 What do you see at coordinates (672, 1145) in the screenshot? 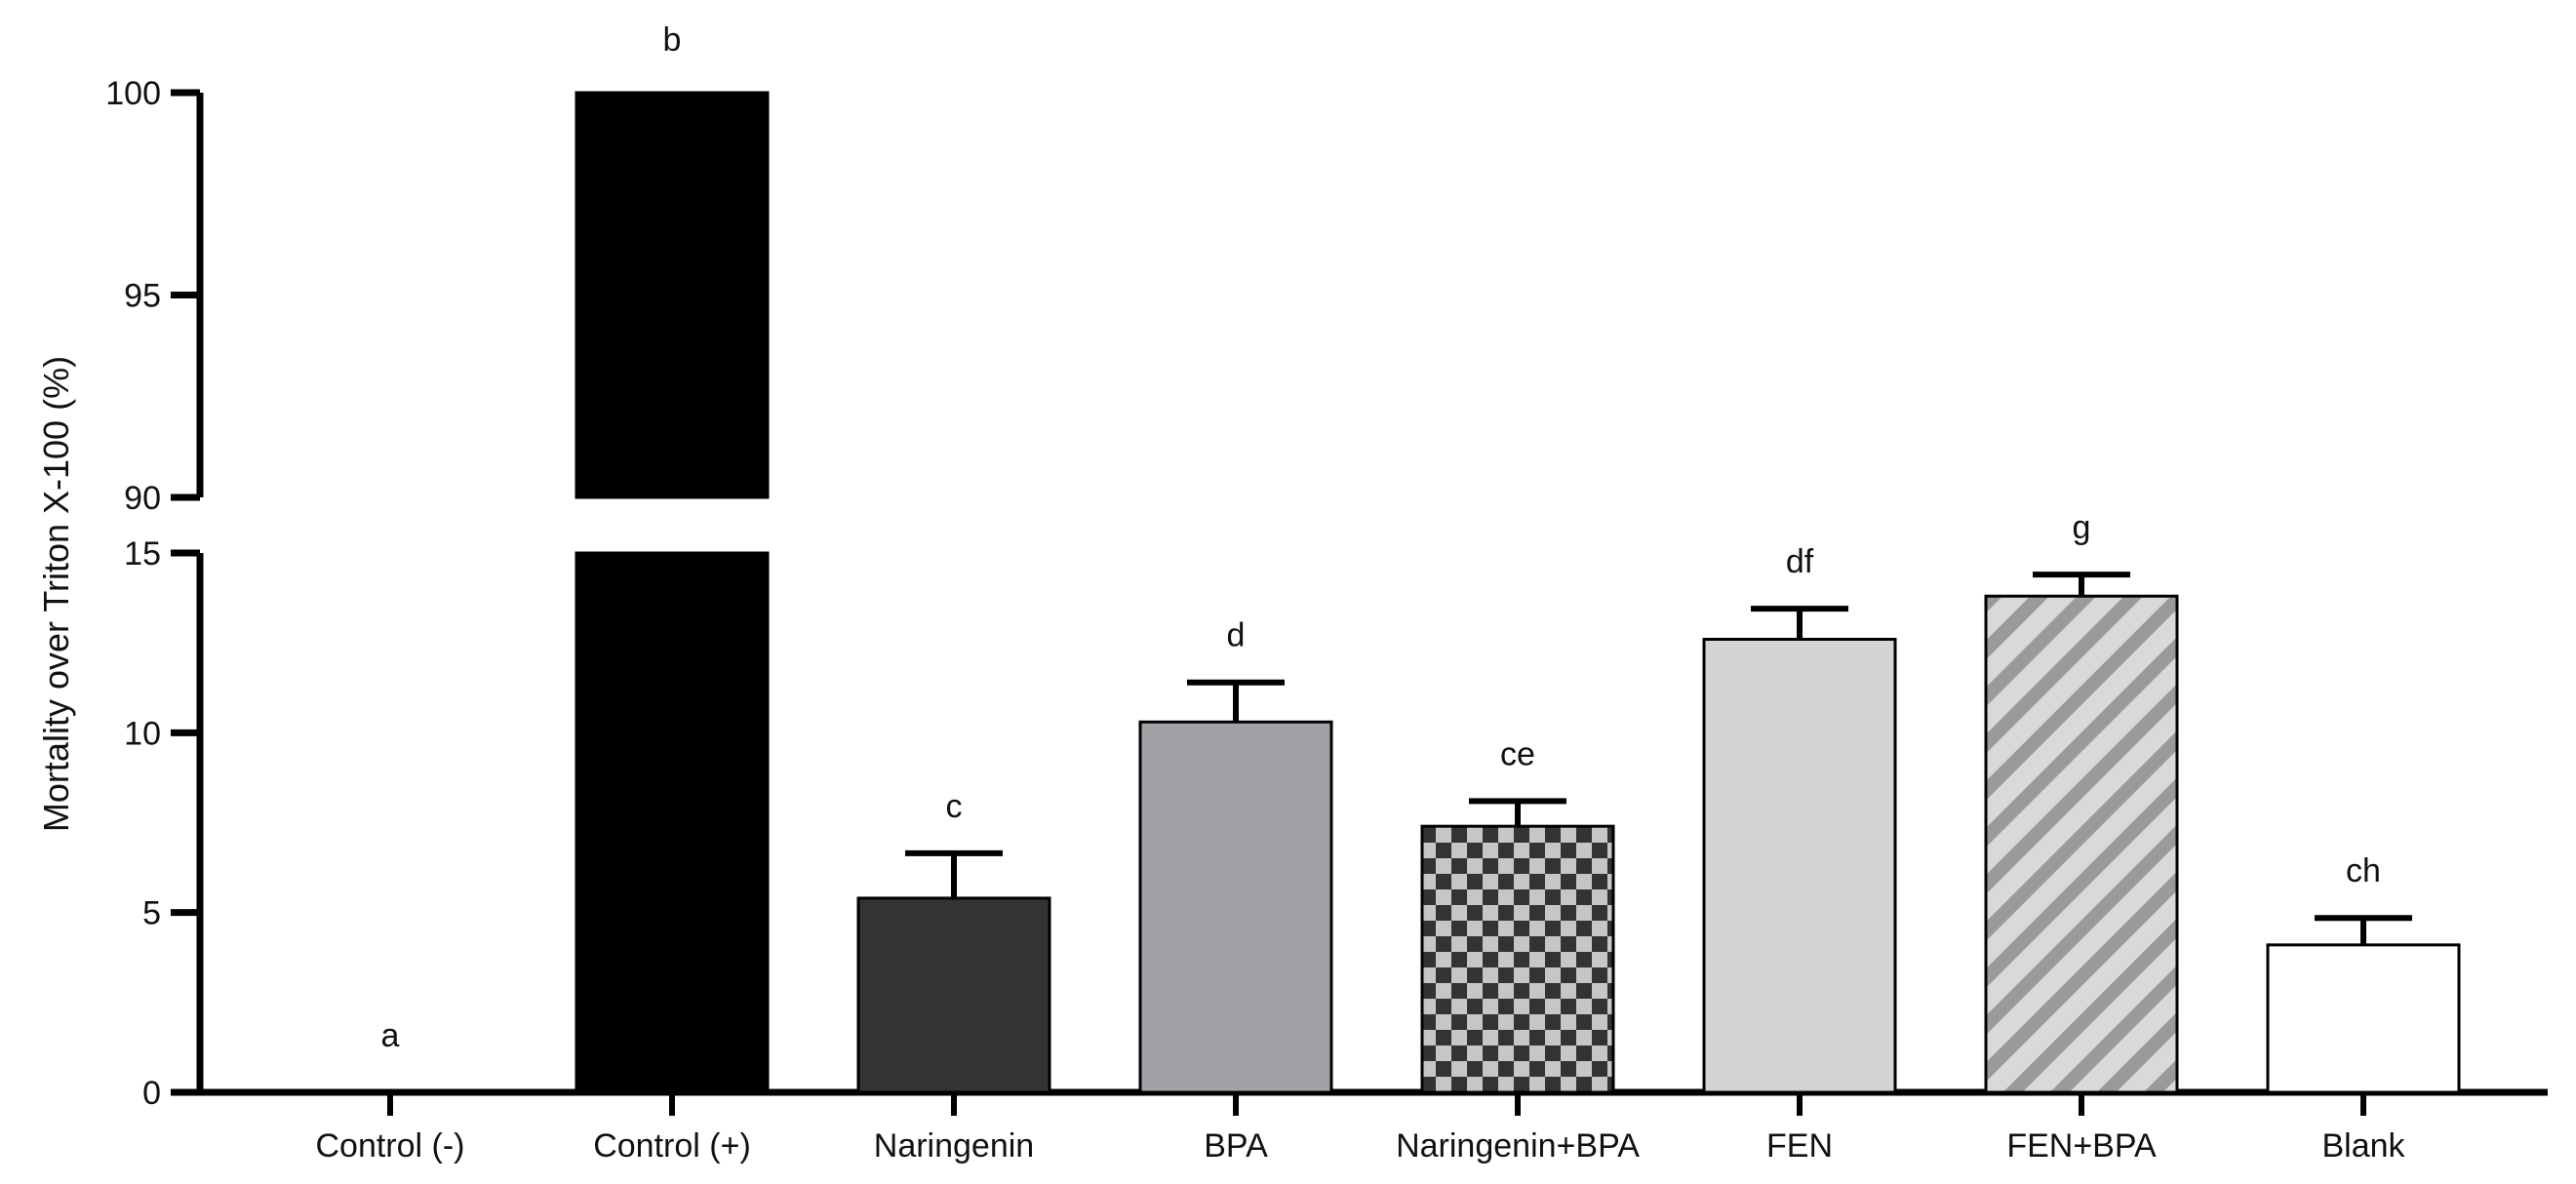
I see `category-label-1: Control (+)` at bounding box center [672, 1145].